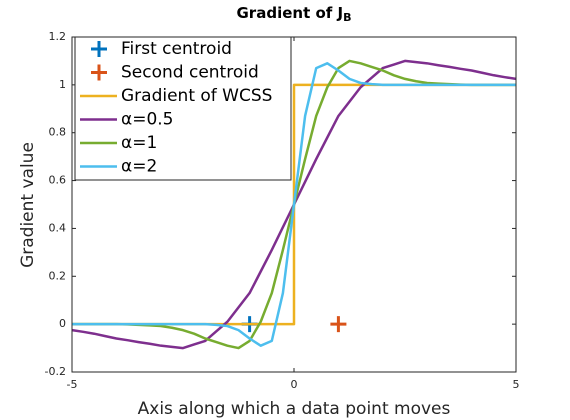 This screenshot has height=420, width=570. I want to click on y-tick-label: 0, so click(62, 323).